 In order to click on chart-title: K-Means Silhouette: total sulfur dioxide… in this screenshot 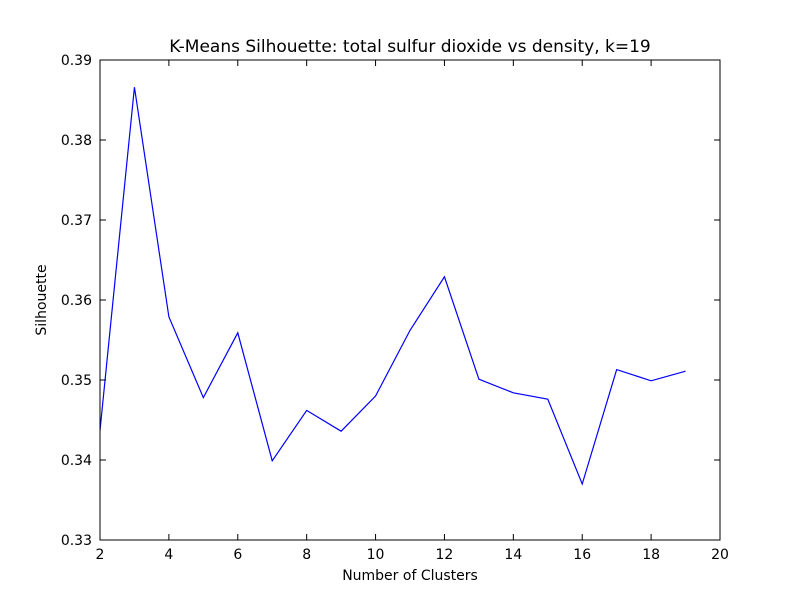, I will do `click(409, 47)`.